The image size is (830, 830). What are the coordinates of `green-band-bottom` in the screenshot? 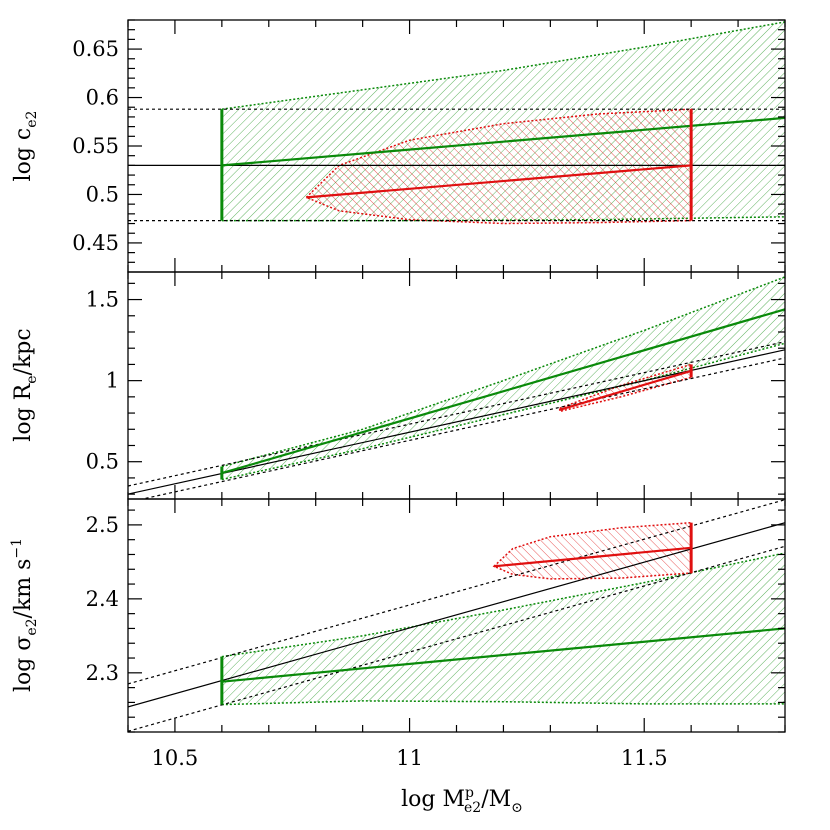 It's located at (503, 629).